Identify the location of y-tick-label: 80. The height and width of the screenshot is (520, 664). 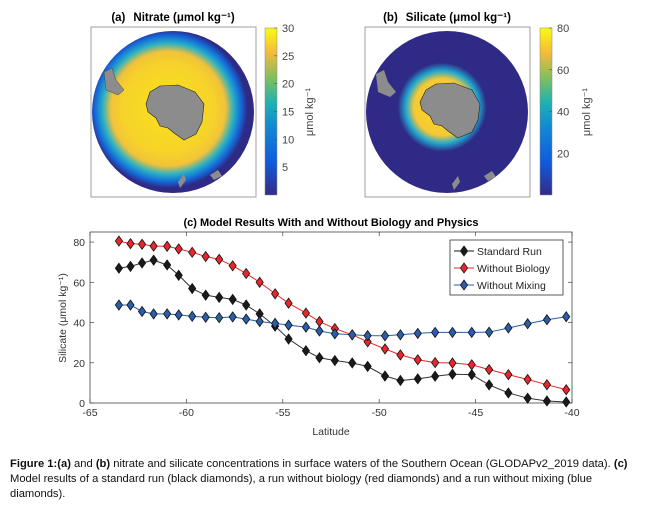
(79, 243).